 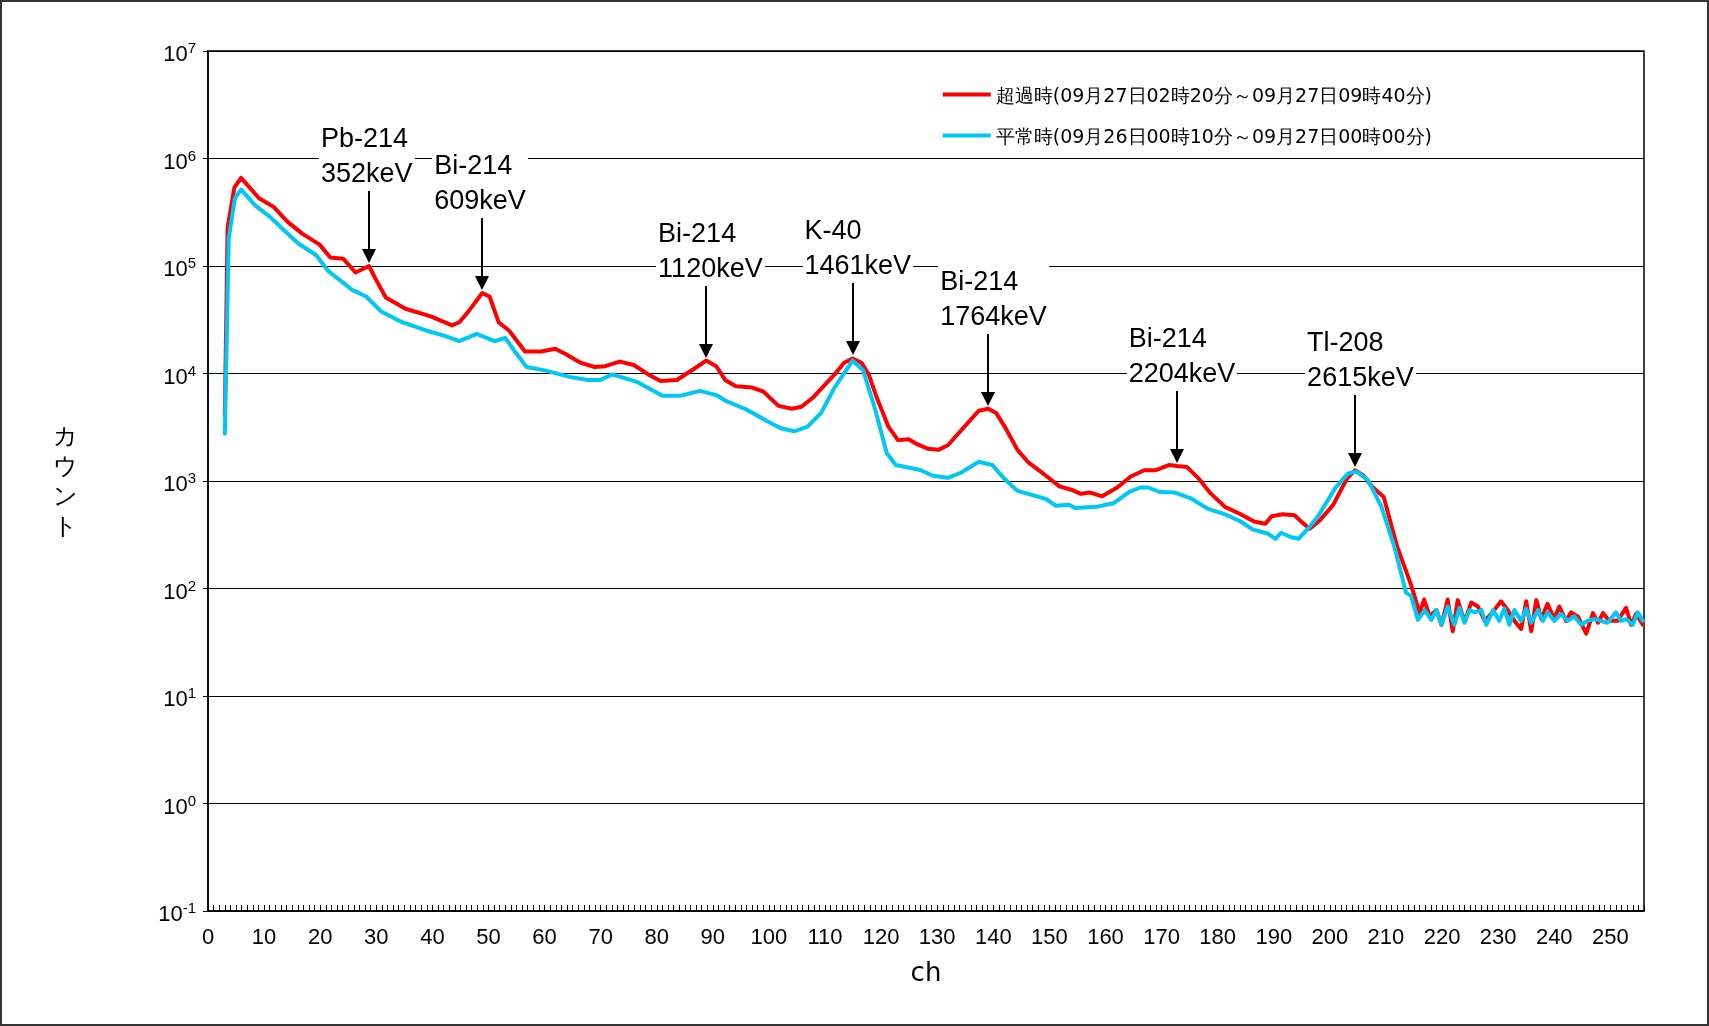 What do you see at coordinates (1161, 936) in the screenshot?
I see `x-tick-label: 170` at bounding box center [1161, 936].